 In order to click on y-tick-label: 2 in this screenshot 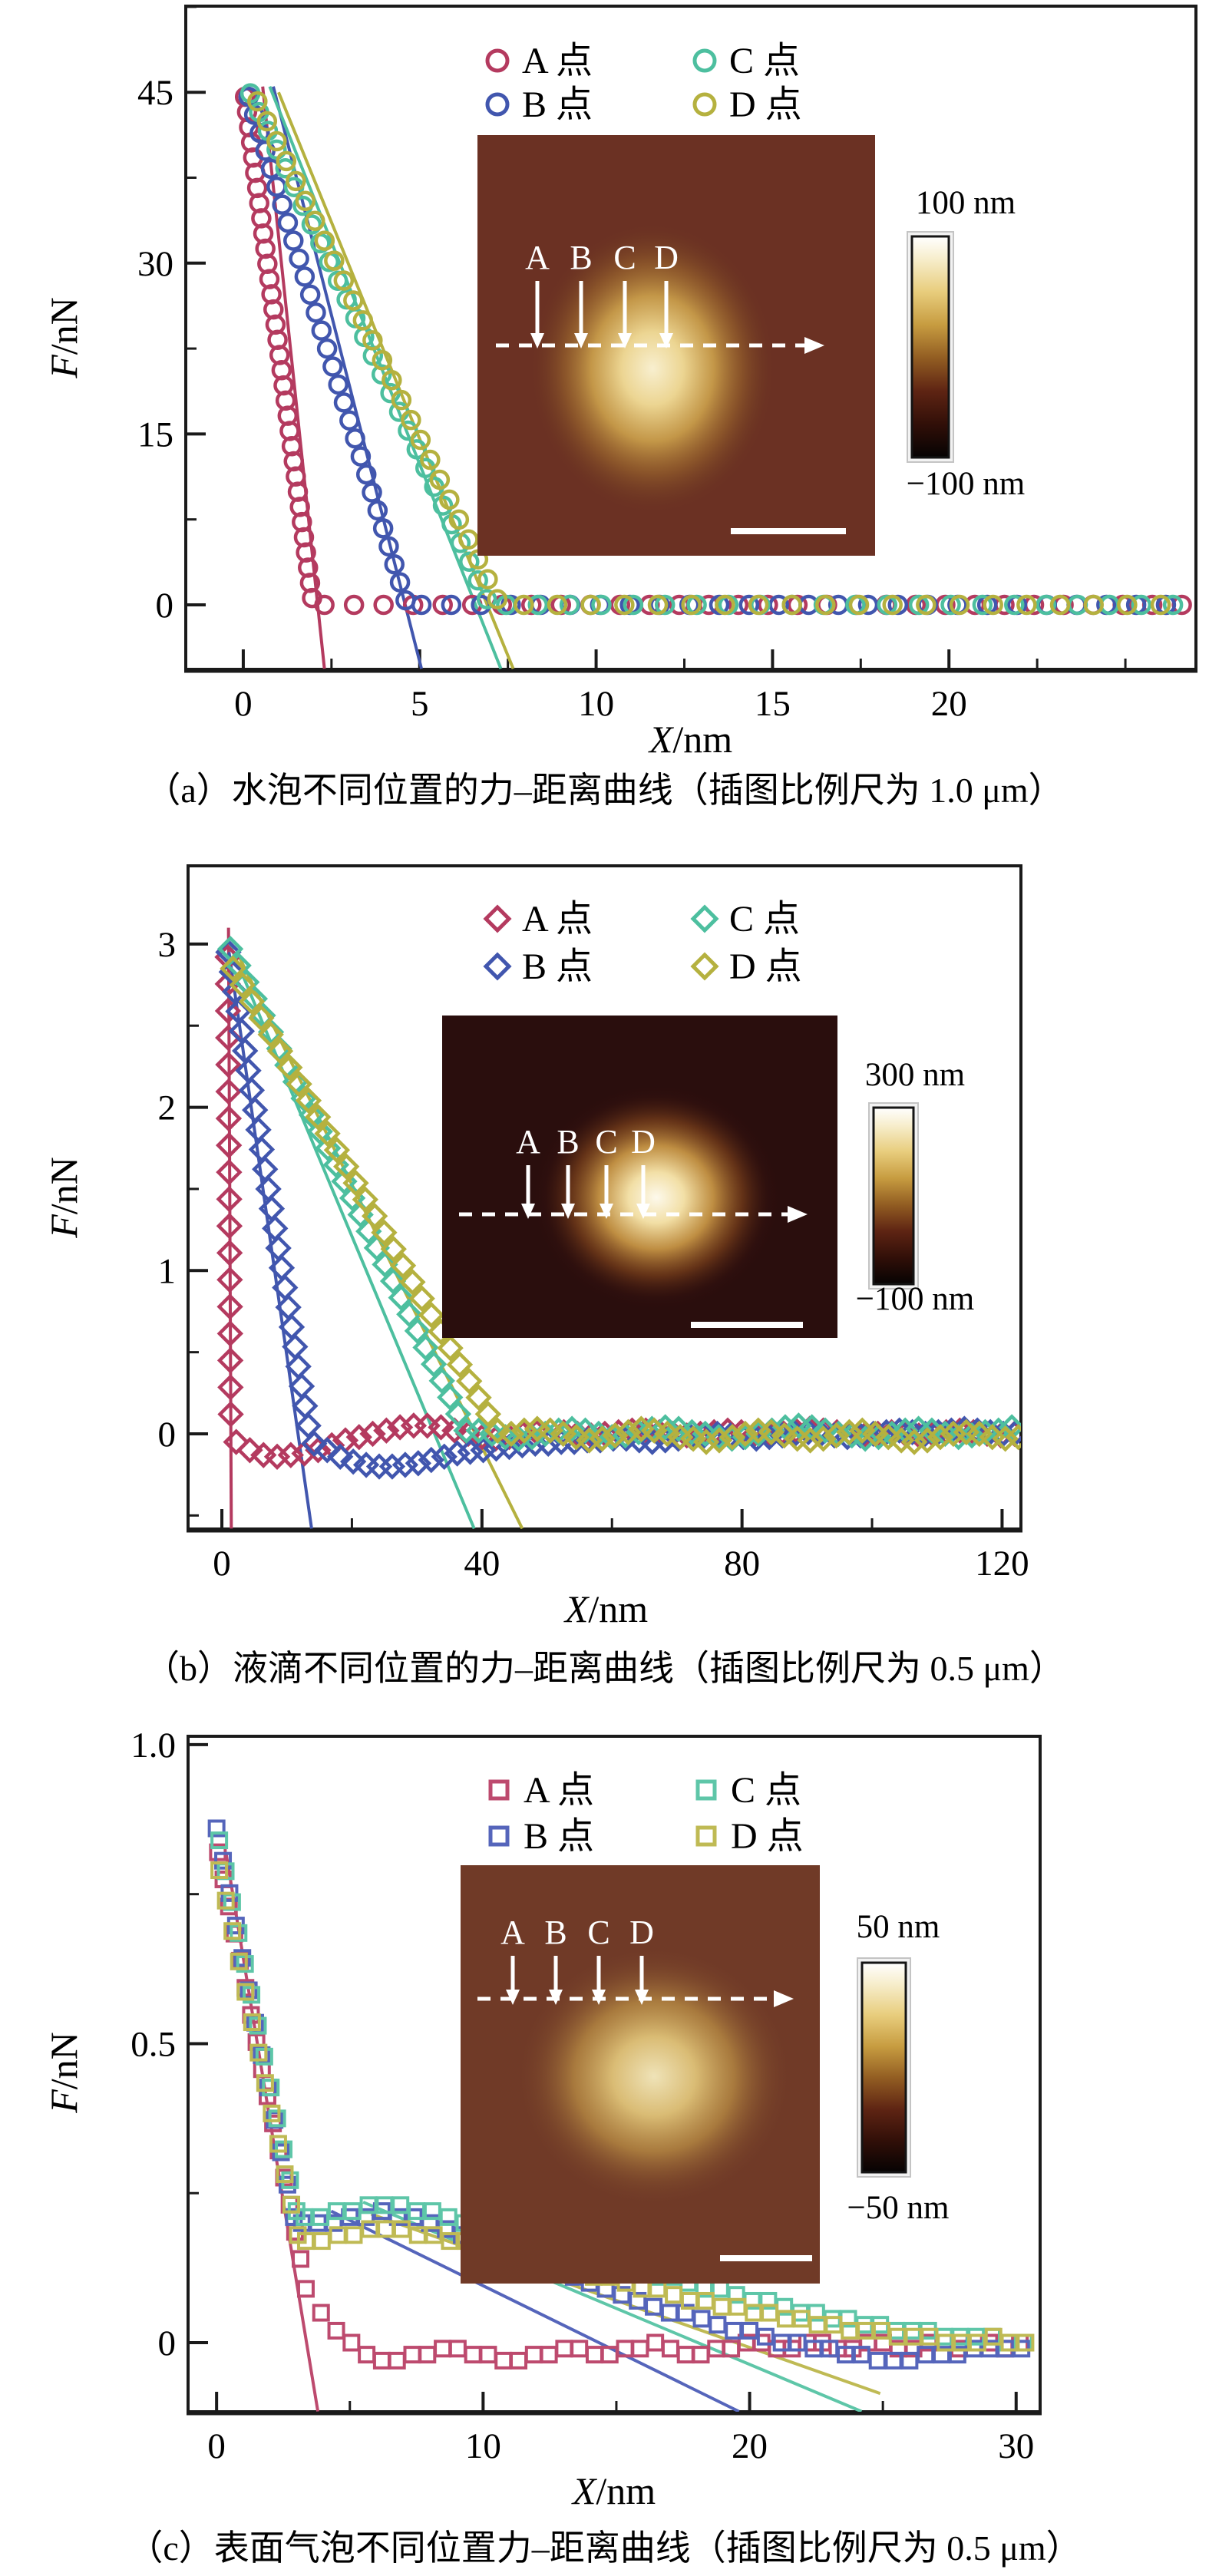, I will do `click(167, 1108)`.